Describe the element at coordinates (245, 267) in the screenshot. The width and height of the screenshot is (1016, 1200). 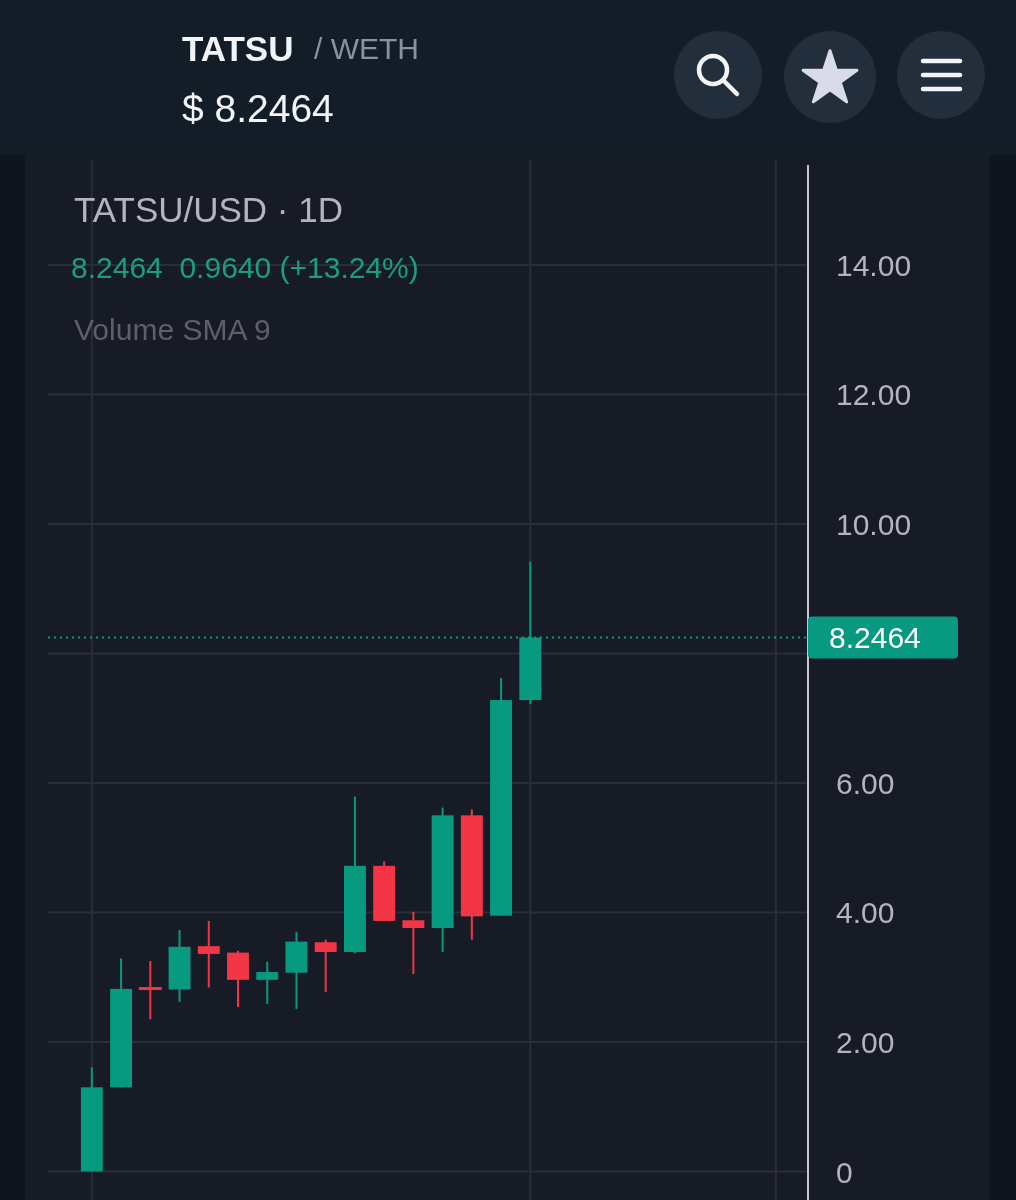
I see `text: 8.2464 0.9640 (+13.24%)` at that location.